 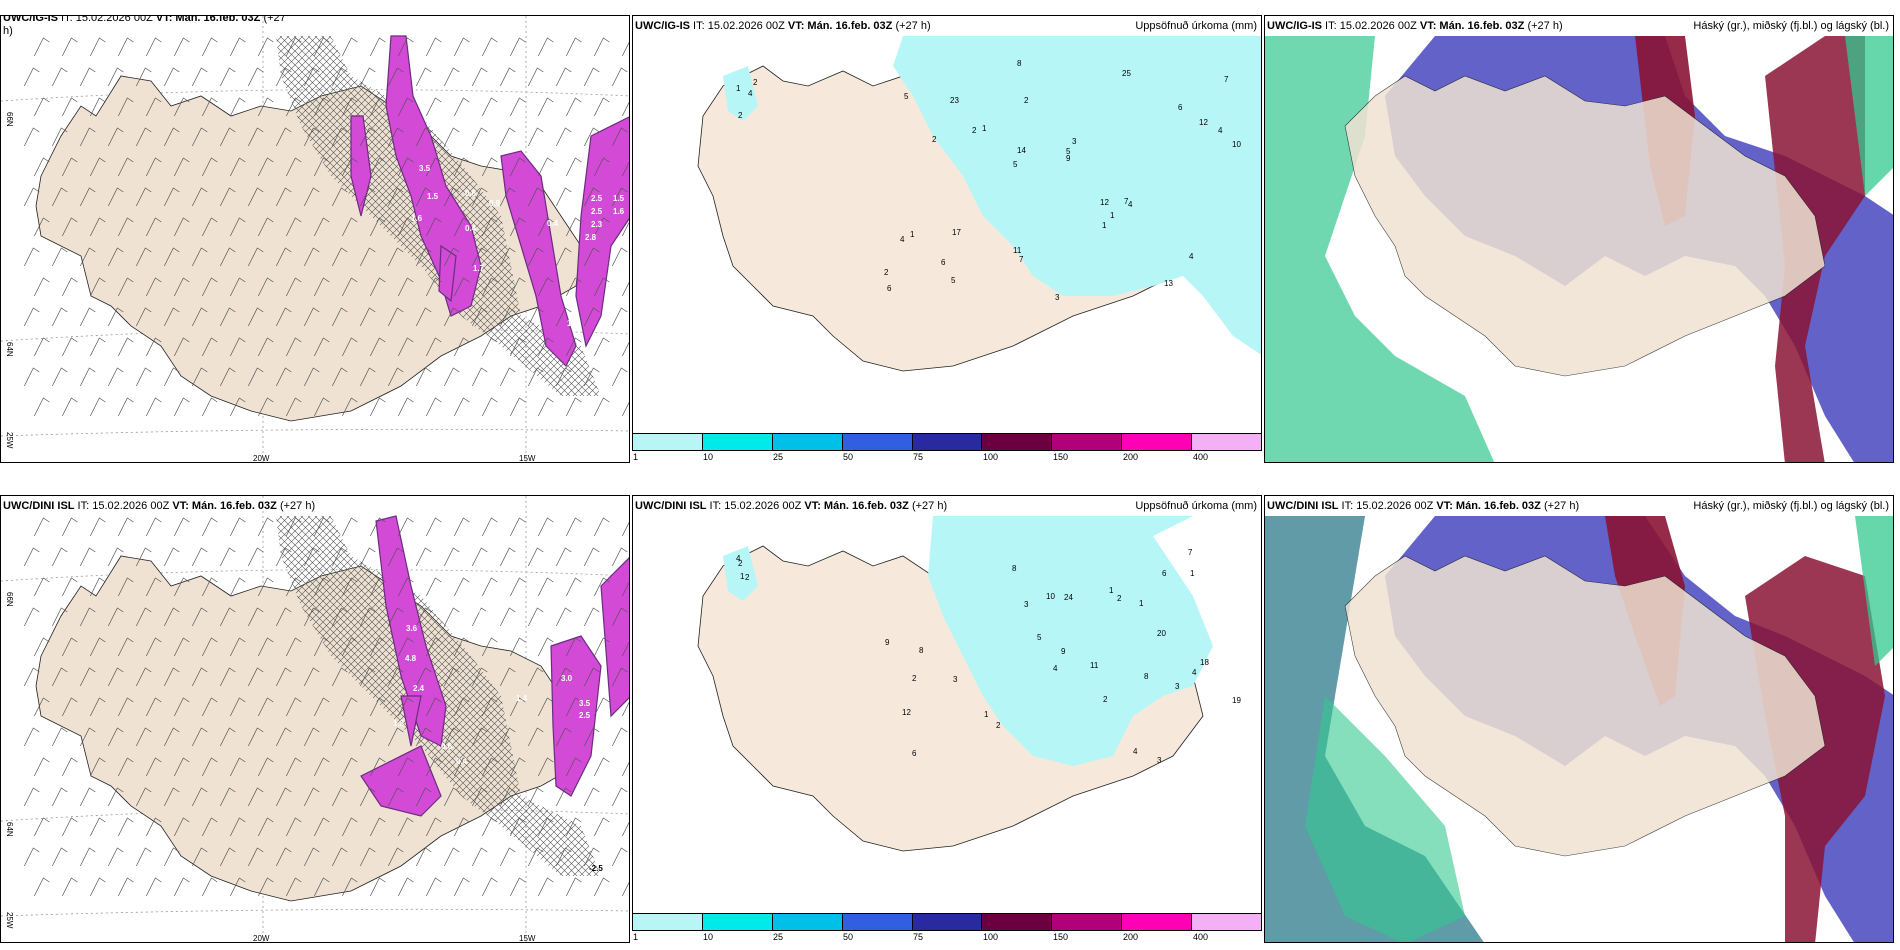 What do you see at coordinates (1204, 662) in the screenshot?
I see `precip-value: 18` at bounding box center [1204, 662].